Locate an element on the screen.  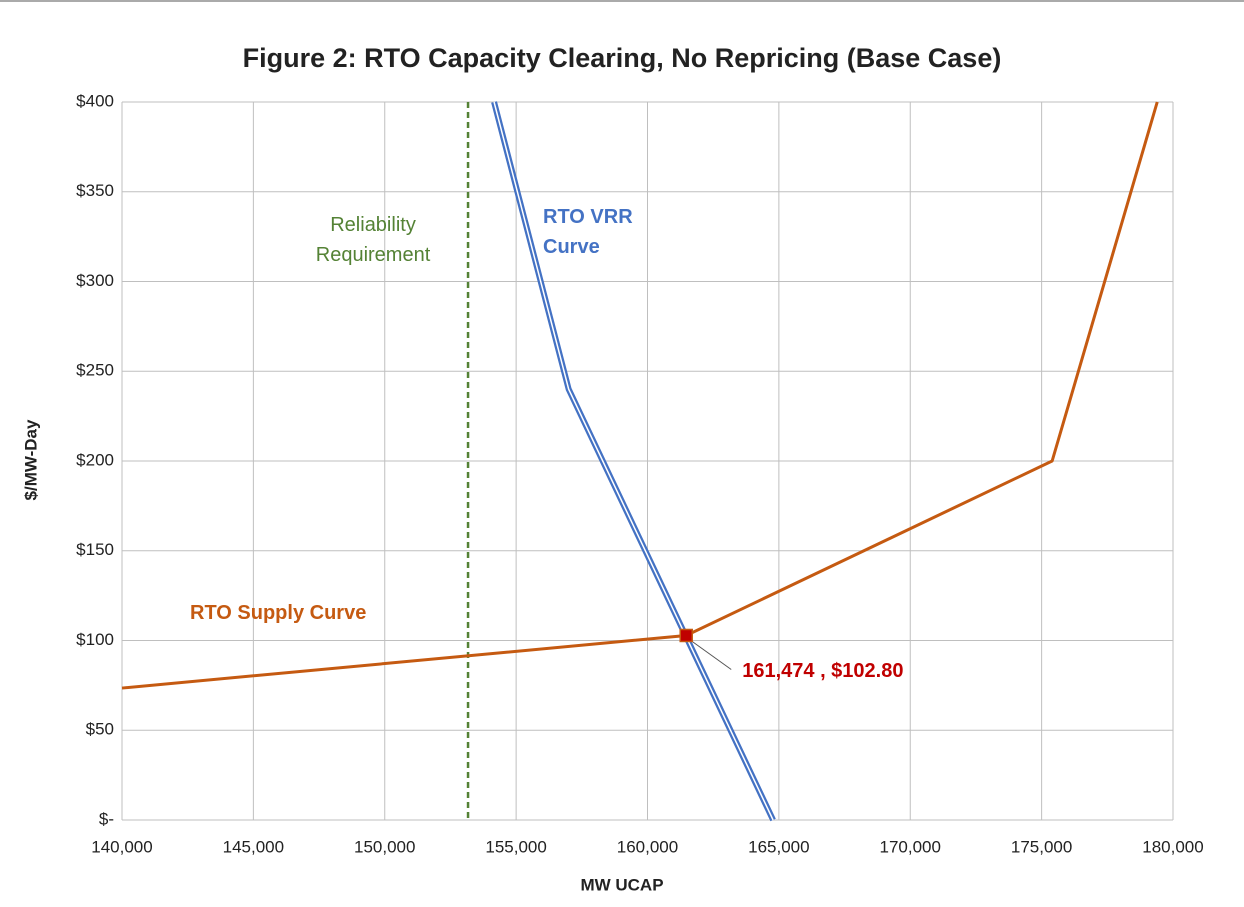
x-tick-label: 170,000 is located at coordinates (910, 846).